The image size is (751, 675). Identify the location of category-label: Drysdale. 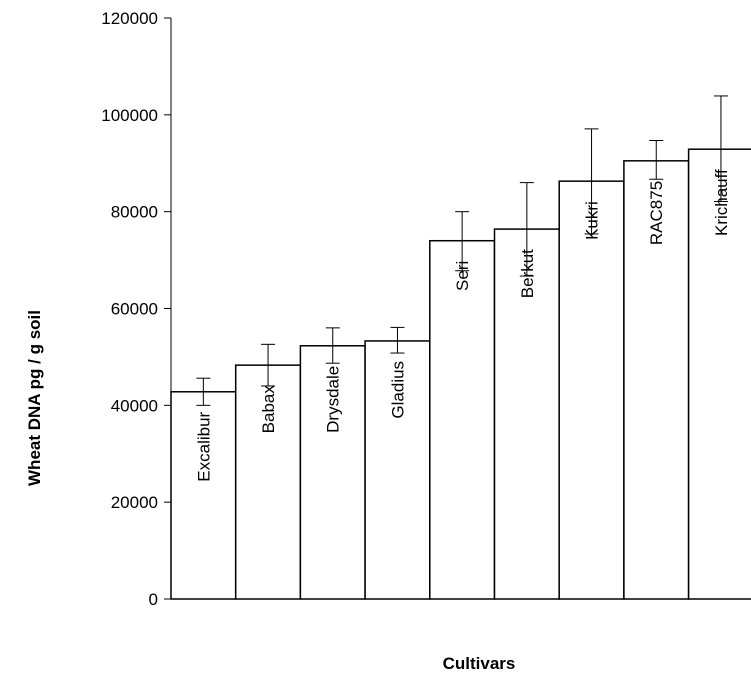
(333, 399).